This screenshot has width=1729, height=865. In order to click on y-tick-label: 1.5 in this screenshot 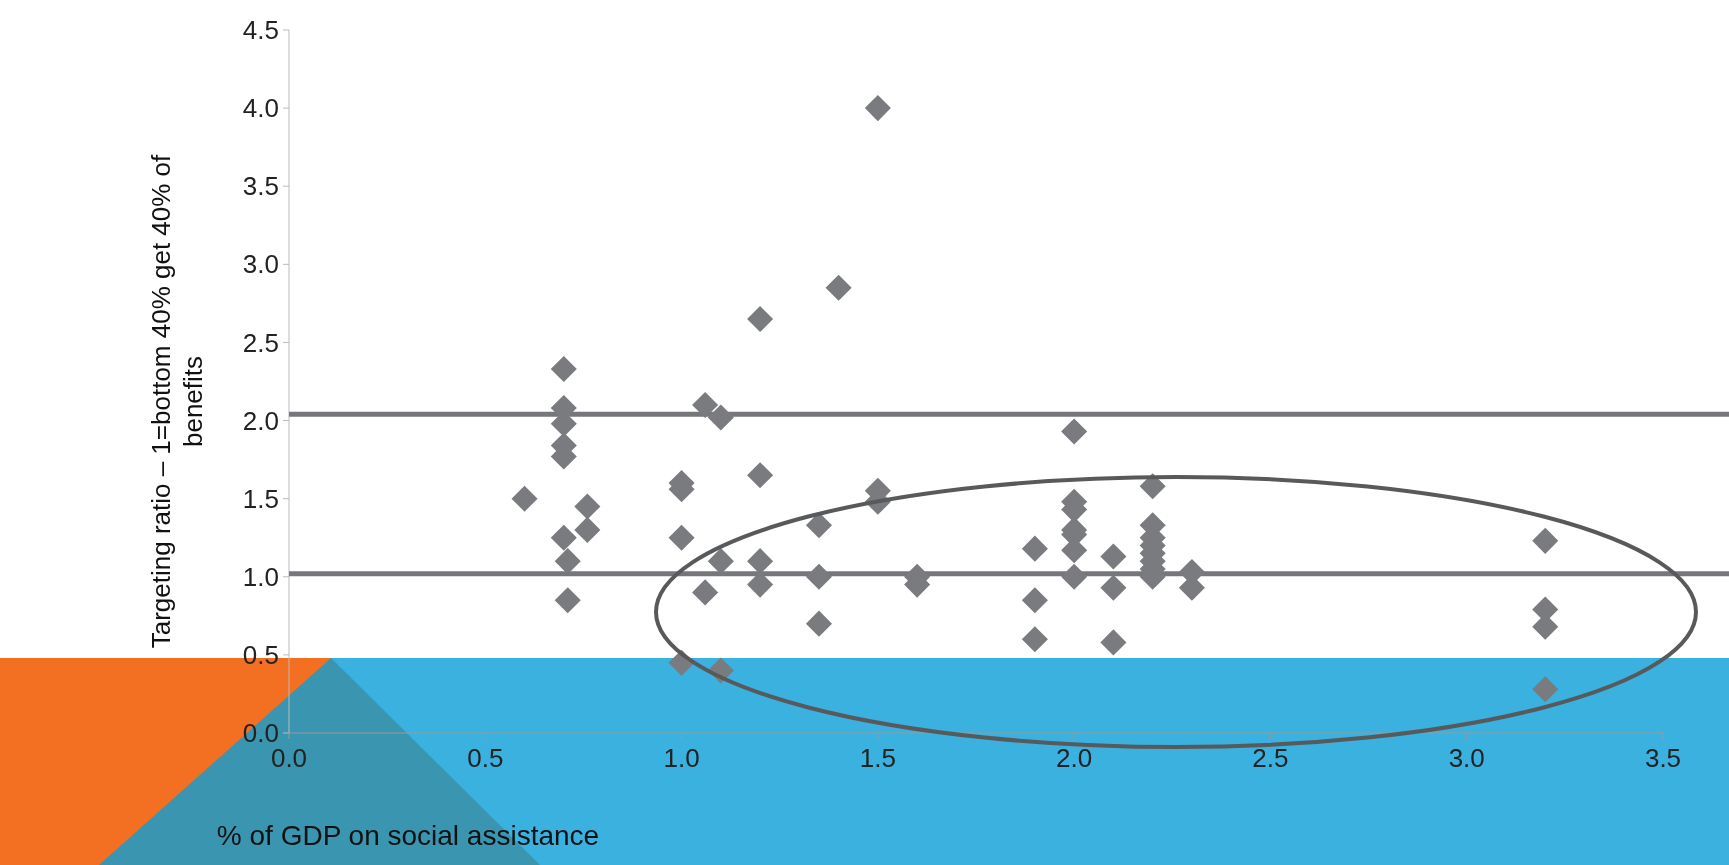, I will do `click(260, 498)`.